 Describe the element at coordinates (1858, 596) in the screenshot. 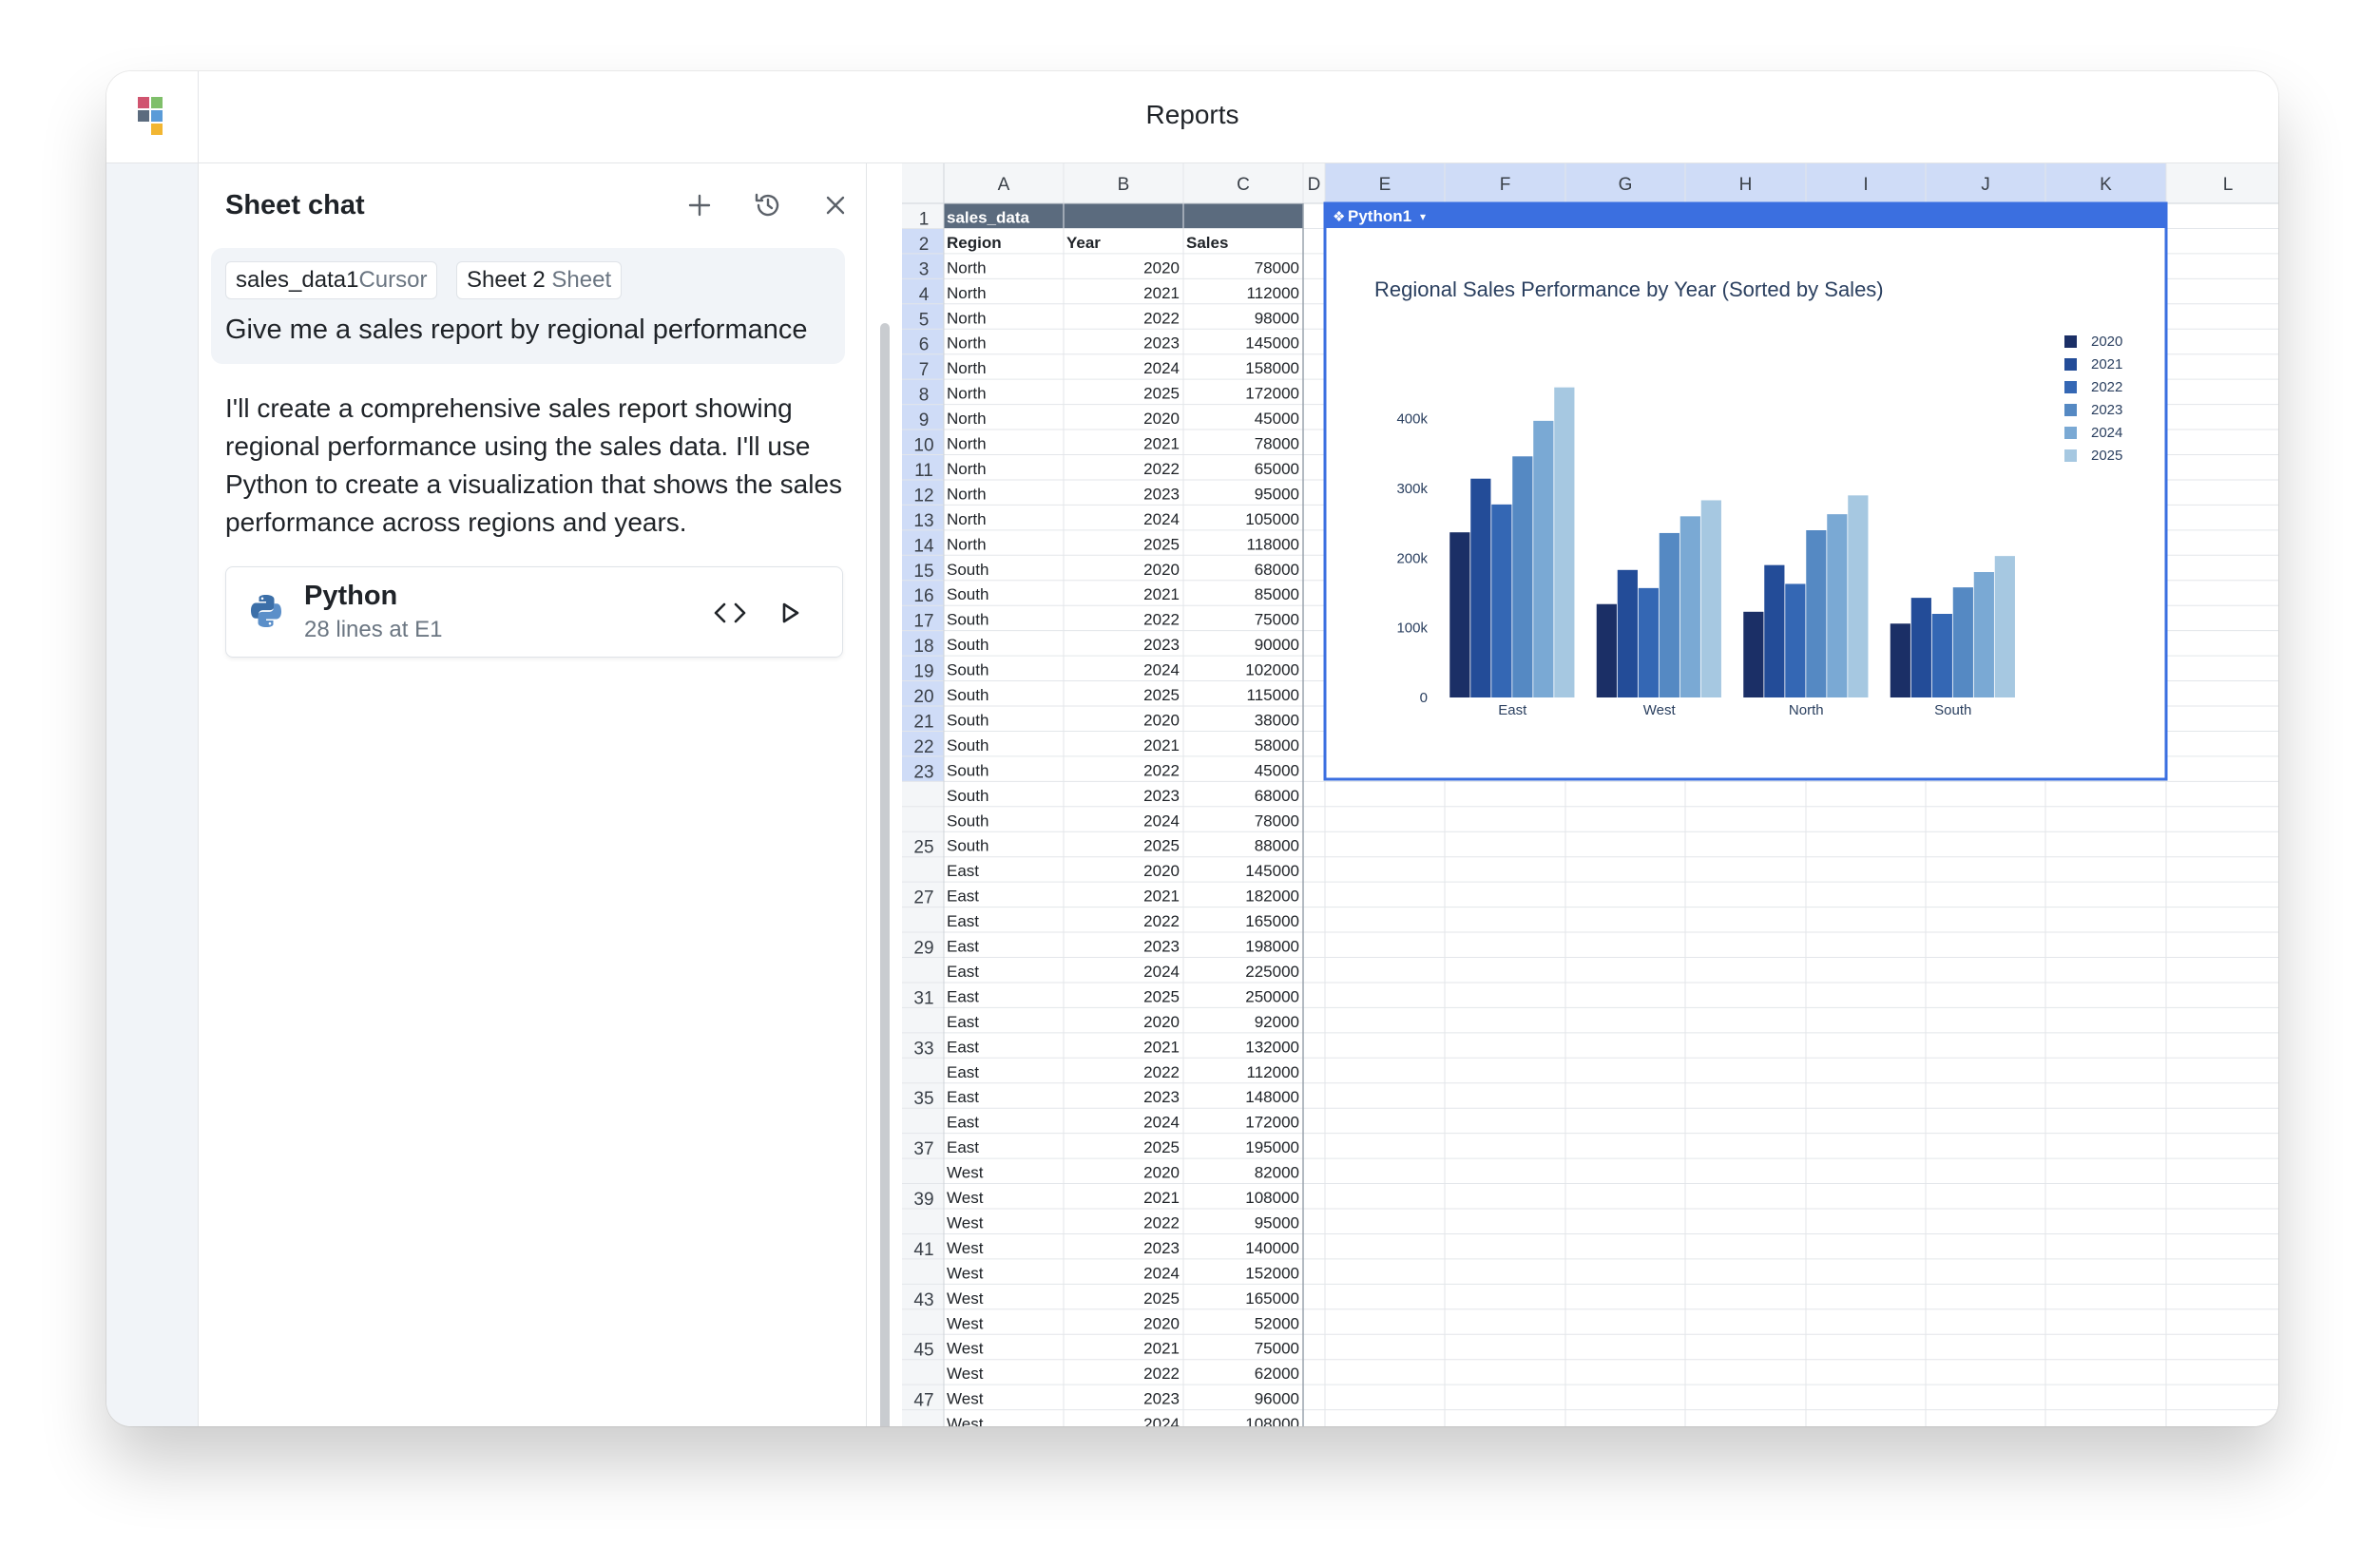

I see `bar-north-2025` at that location.